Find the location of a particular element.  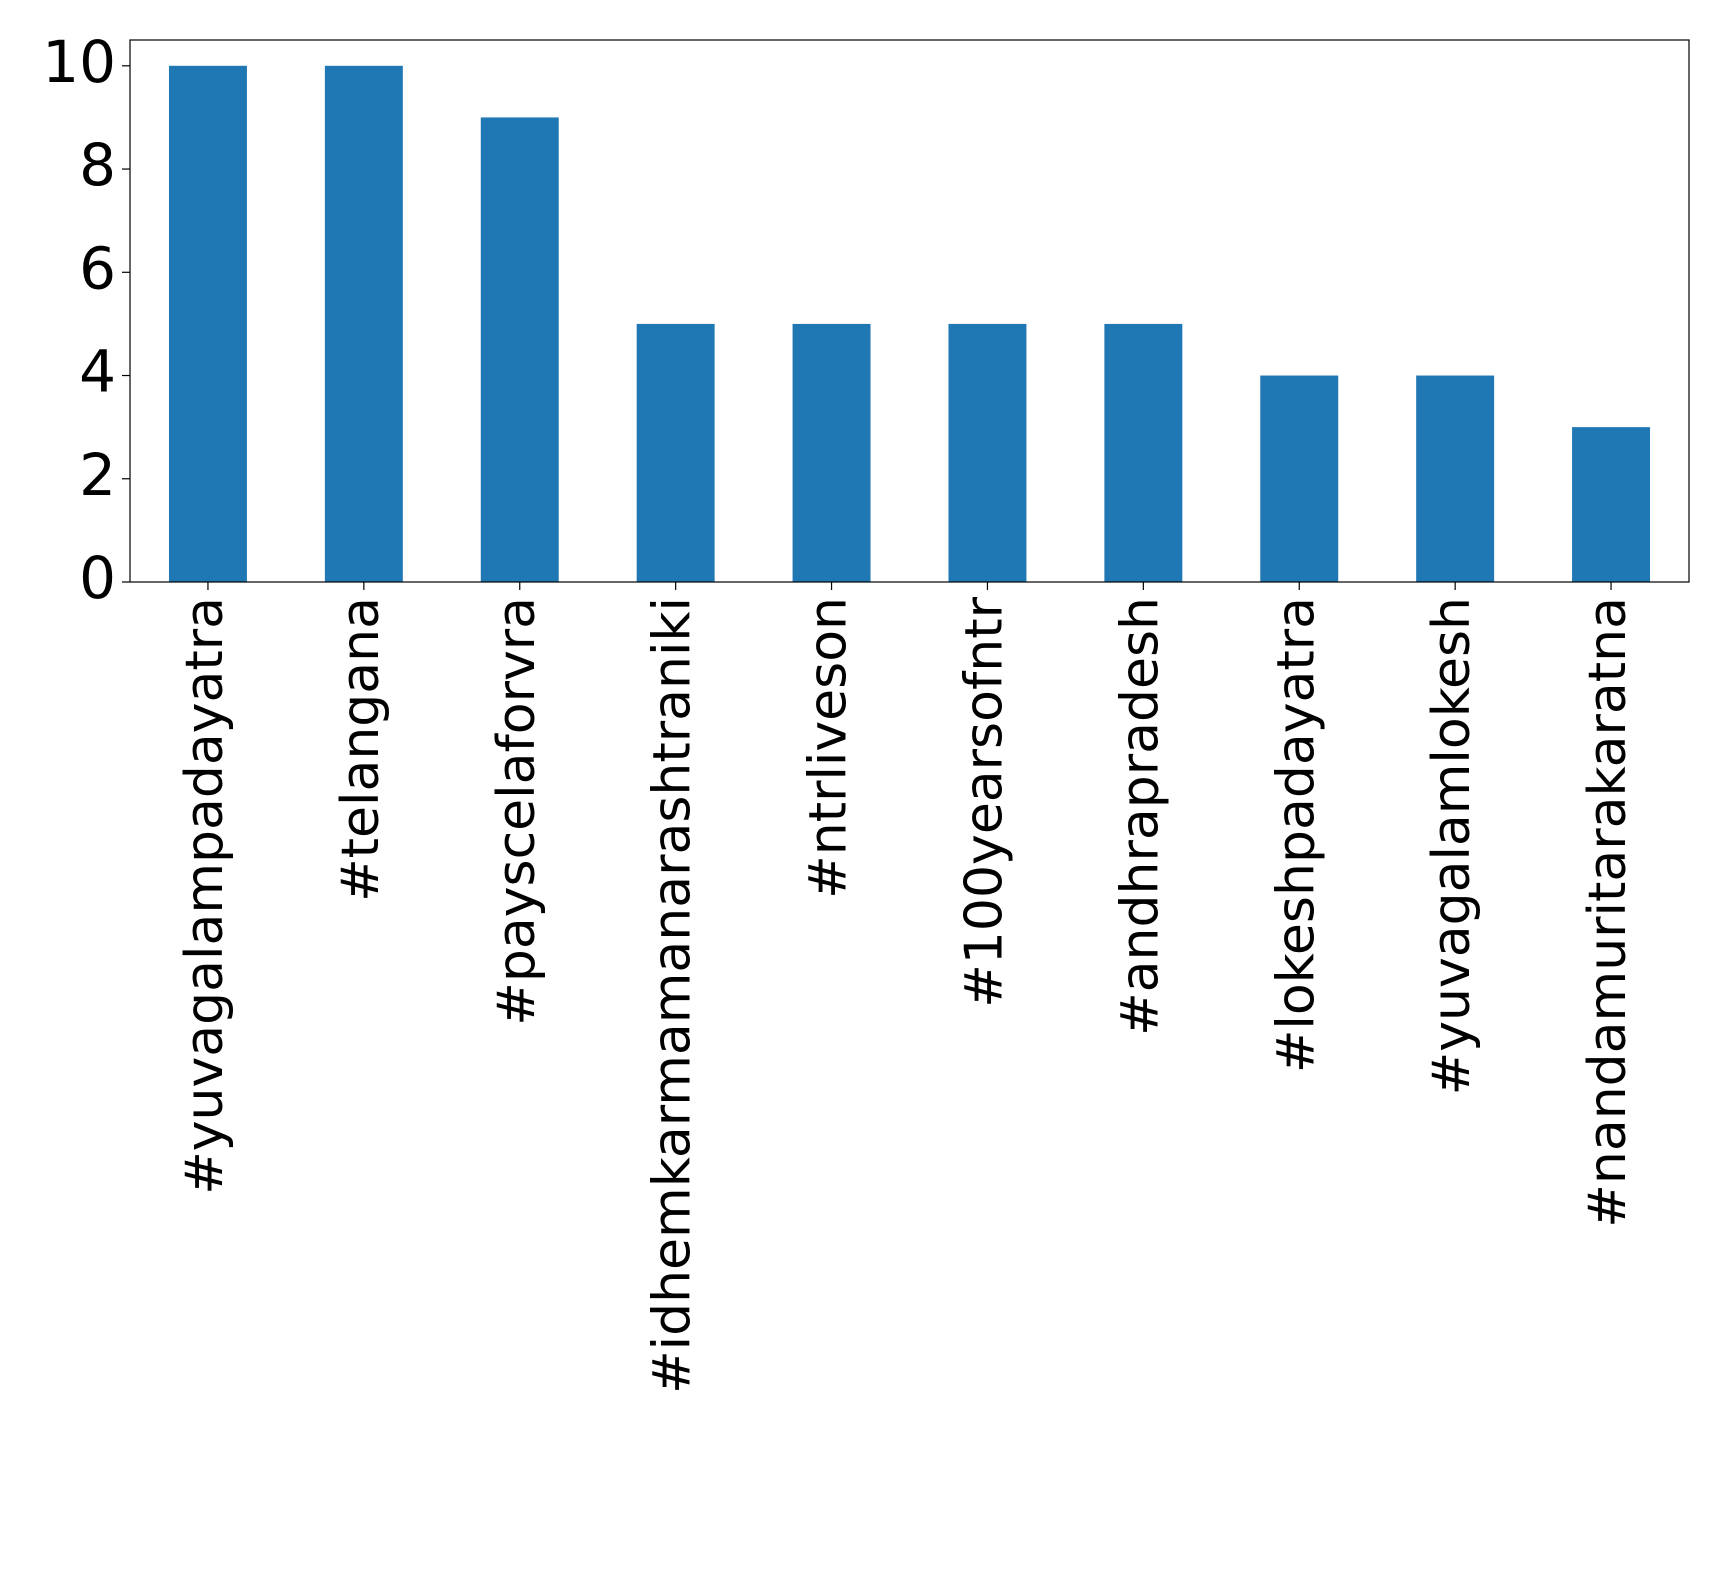

bar-ntrliveson is located at coordinates (831, 452).